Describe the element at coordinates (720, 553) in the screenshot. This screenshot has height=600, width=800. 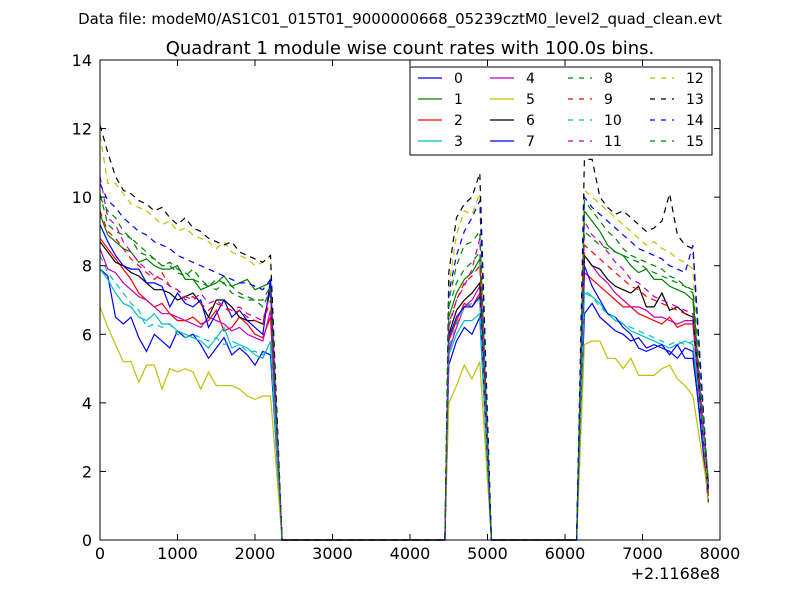
I see `x-tick-label: 8000` at that location.